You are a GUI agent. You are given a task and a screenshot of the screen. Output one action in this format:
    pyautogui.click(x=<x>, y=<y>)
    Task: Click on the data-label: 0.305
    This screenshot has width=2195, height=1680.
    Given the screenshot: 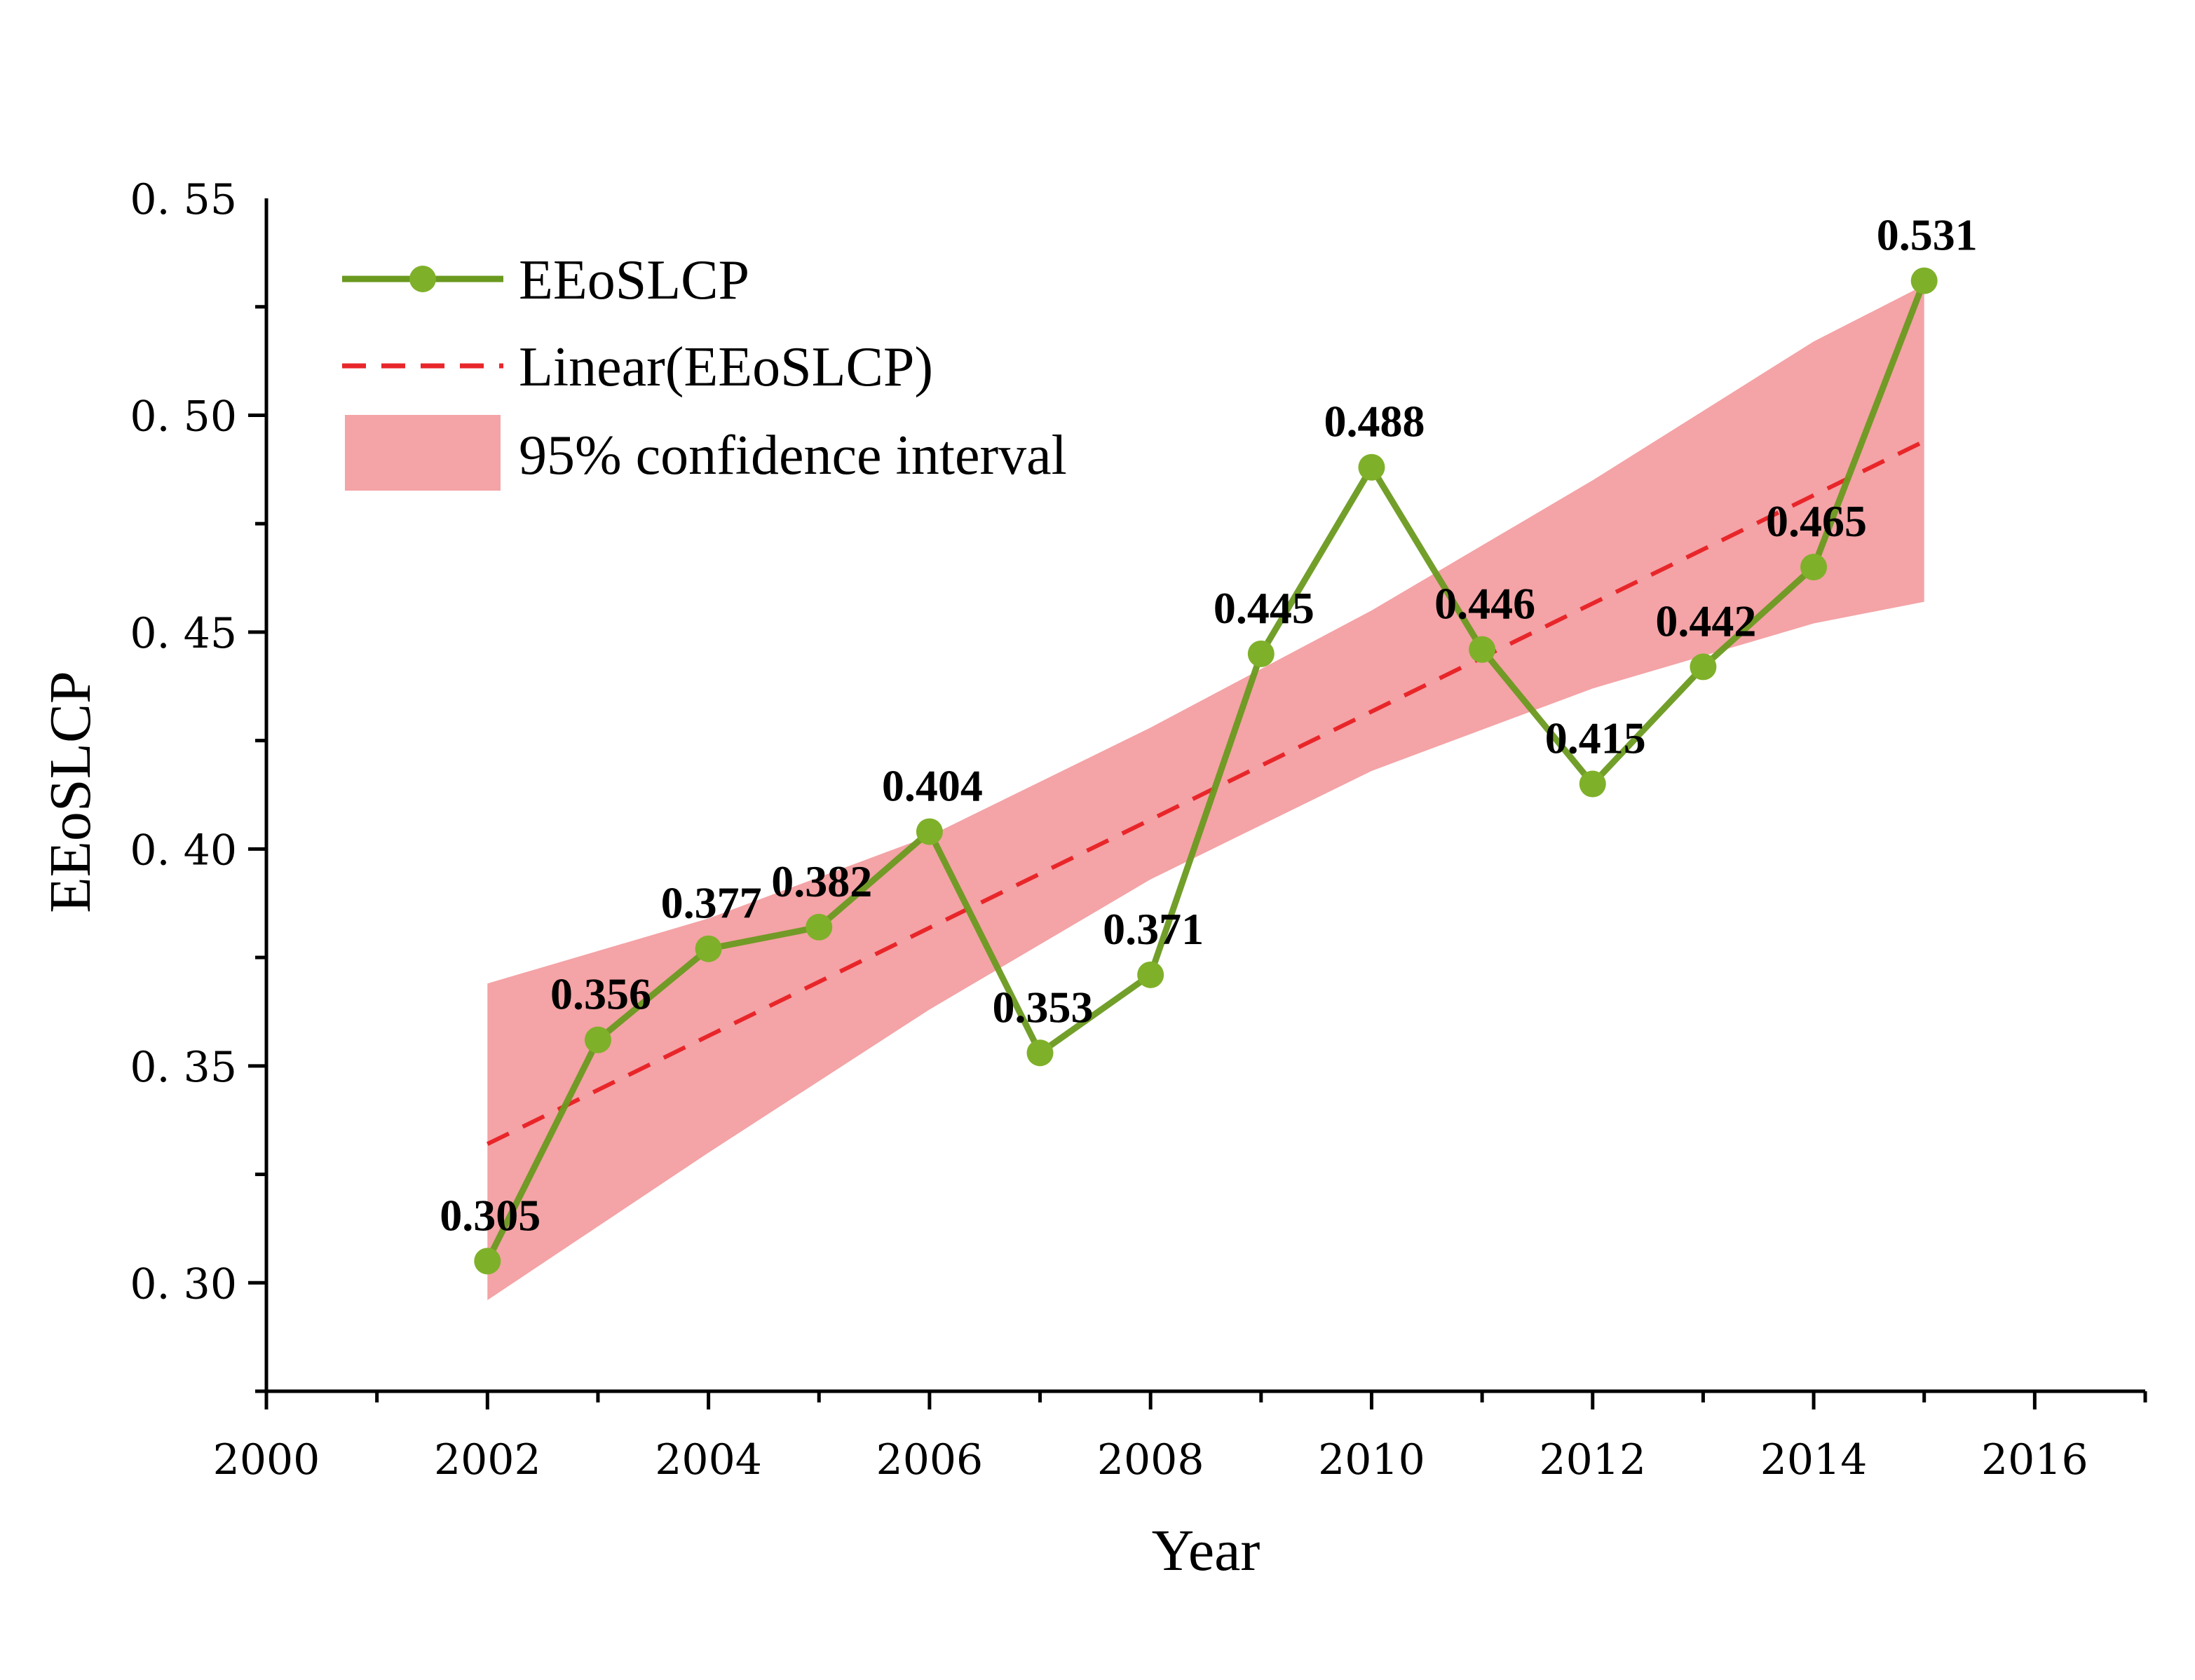 What is the action you would take?
    pyautogui.click(x=490, y=1215)
    